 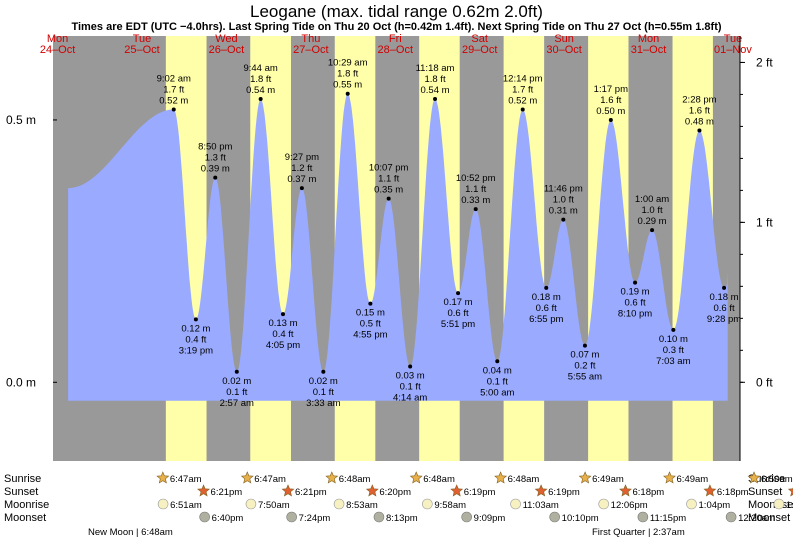 I want to click on tide-label-line: 0.04 m, so click(x=497, y=370).